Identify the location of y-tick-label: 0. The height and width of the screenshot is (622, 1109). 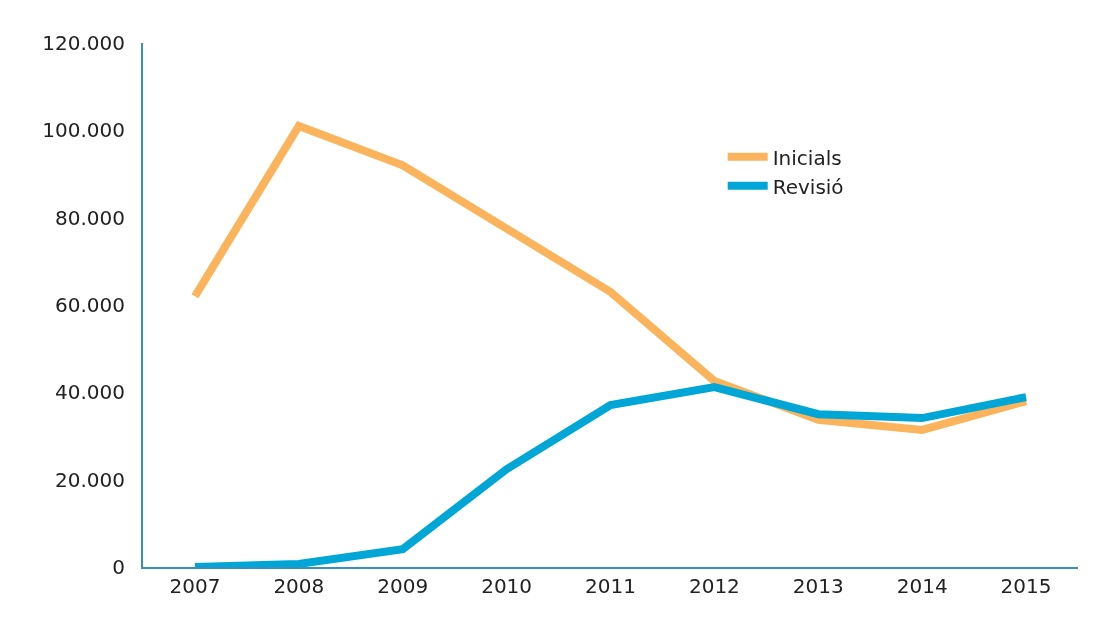
(118, 567).